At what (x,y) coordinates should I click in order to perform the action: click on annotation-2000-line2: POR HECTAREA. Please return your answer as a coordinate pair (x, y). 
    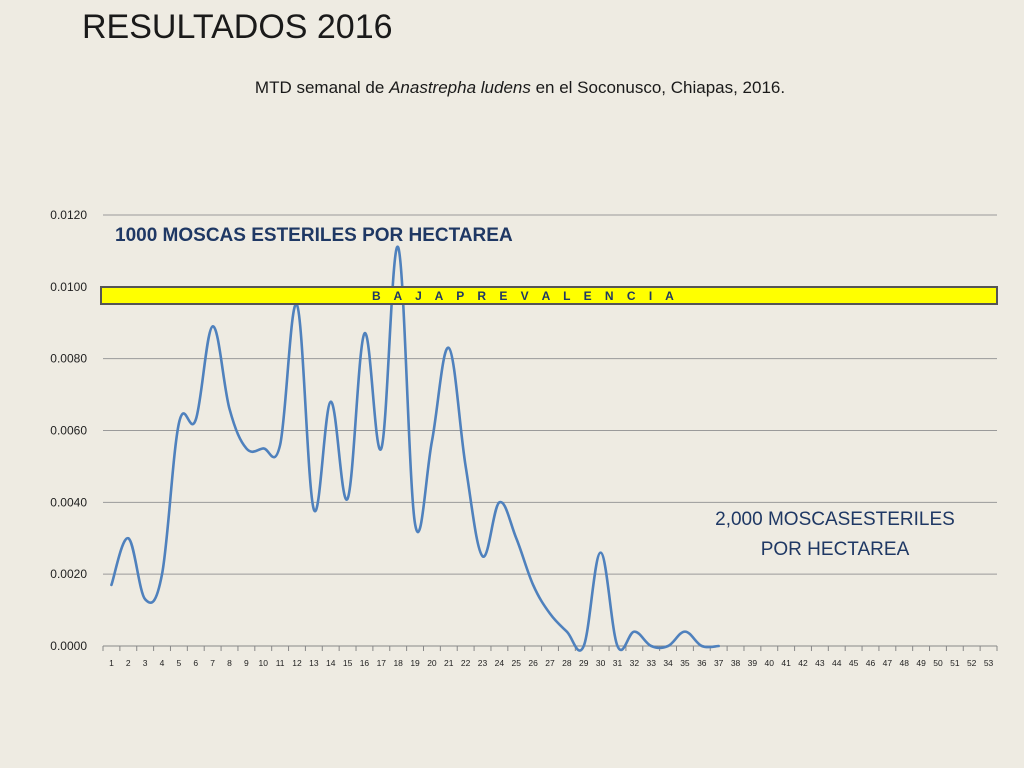
    Looking at the image, I should click on (835, 549).